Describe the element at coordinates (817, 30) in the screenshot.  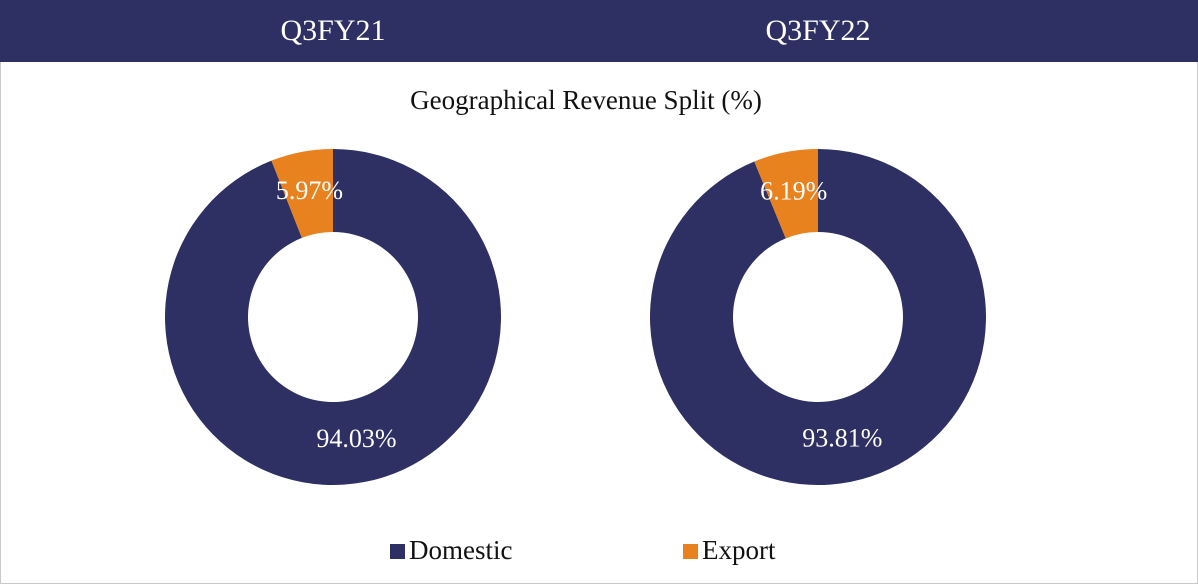
I see `panel-title: Q3FY22` at that location.